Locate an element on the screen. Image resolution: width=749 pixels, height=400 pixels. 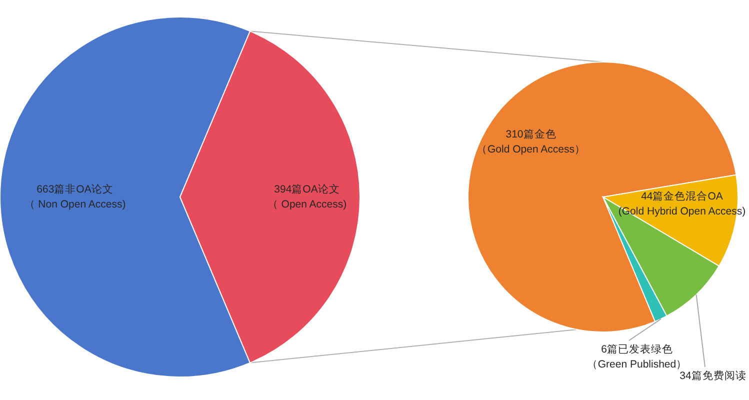
slice-label: 394篇OA论文（ Open Access) is located at coordinates (307, 196).